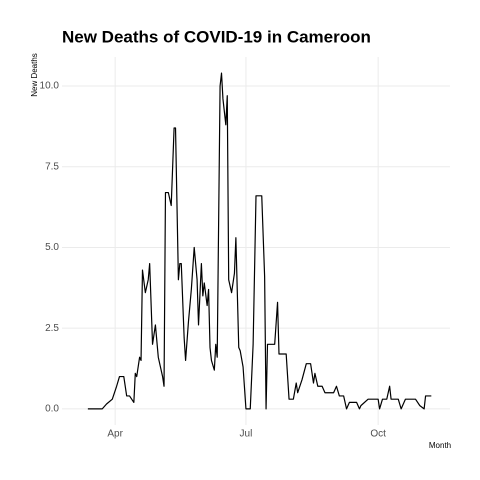 Image resolution: width=480 pixels, height=480 pixels. What do you see at coordinates (34, 75) in the screenshot?
I see `y-axis-label: New Deaths` at bounding box center [34, 75].